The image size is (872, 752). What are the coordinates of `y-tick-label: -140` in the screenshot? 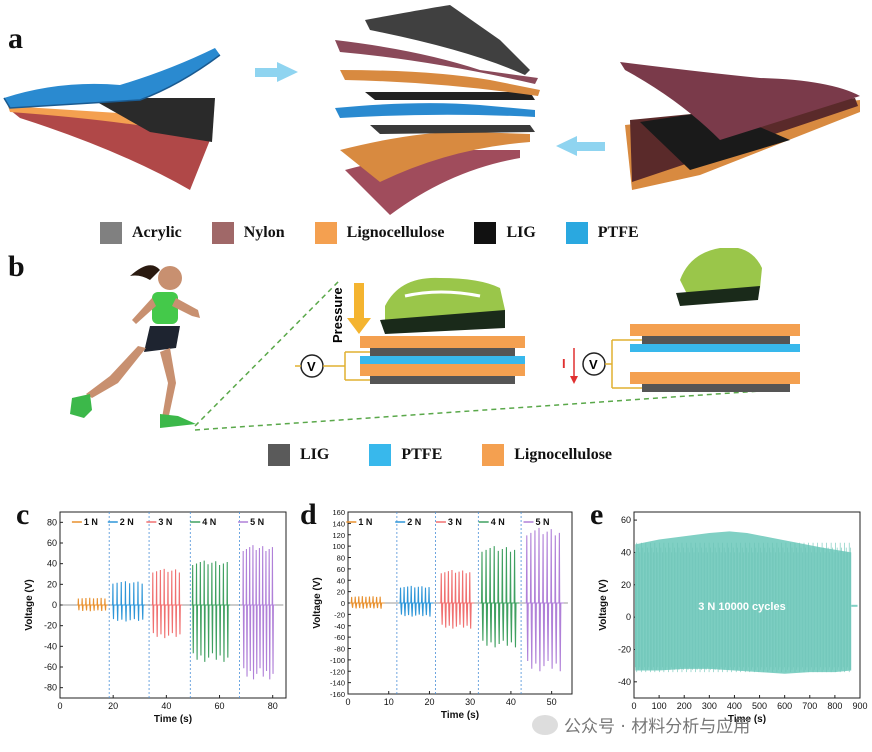 It's located at (337, 683).